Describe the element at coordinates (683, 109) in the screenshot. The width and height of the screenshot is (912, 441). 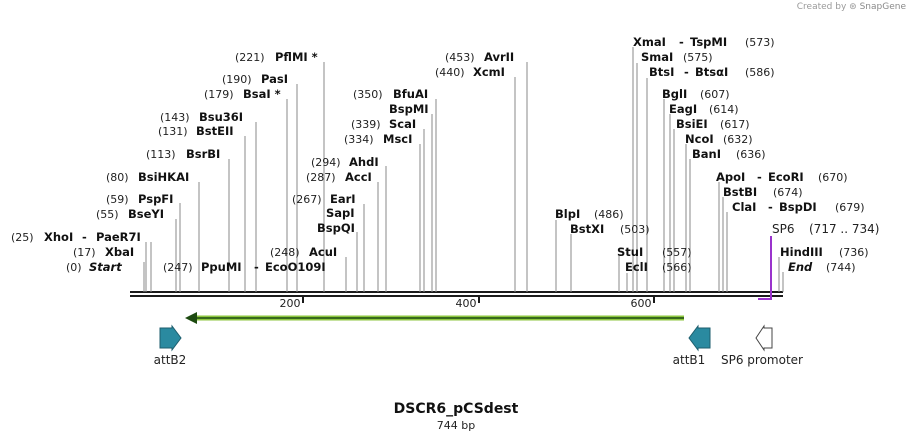
I see `site-name-eagi: EagI` at that location.